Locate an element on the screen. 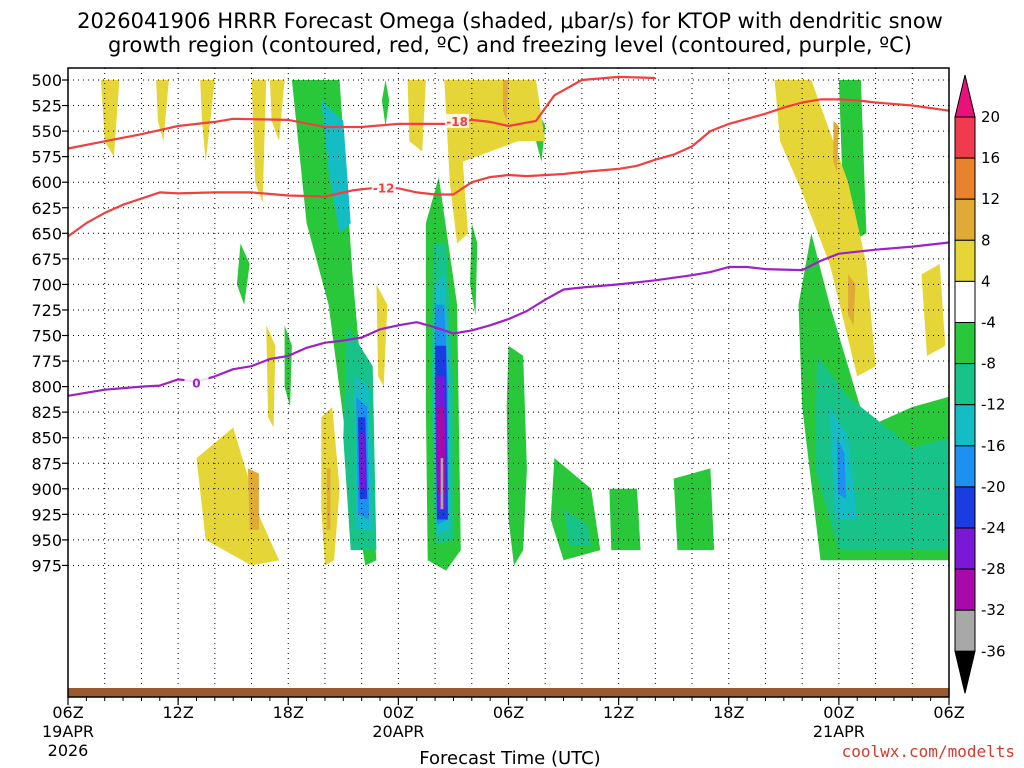 The height and width of the screenshot is (768, 1024). colorbar-label-1: 16 is located at coordinates (990, 158).